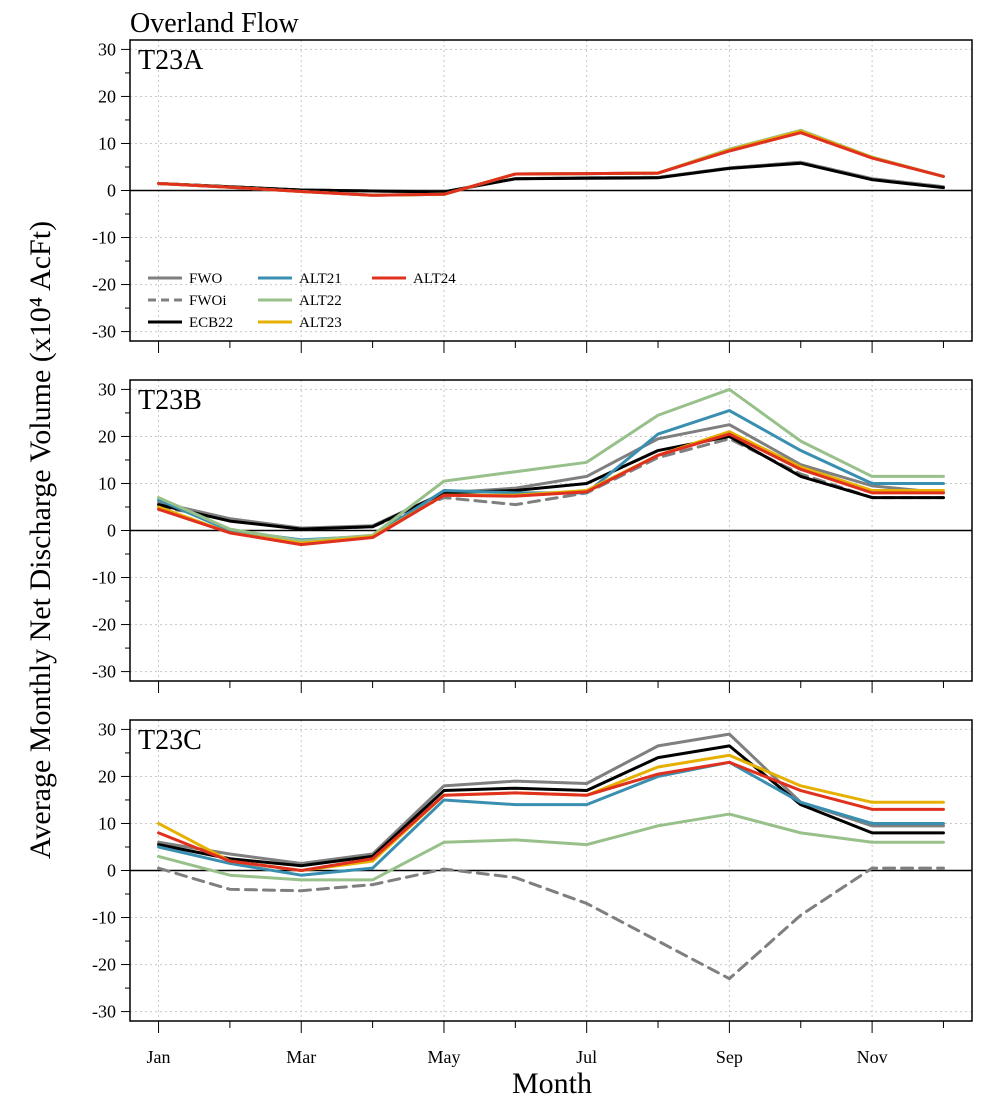 The image size is (1000, 1100). I want to click on series-line-alt21, so click(551, 818).